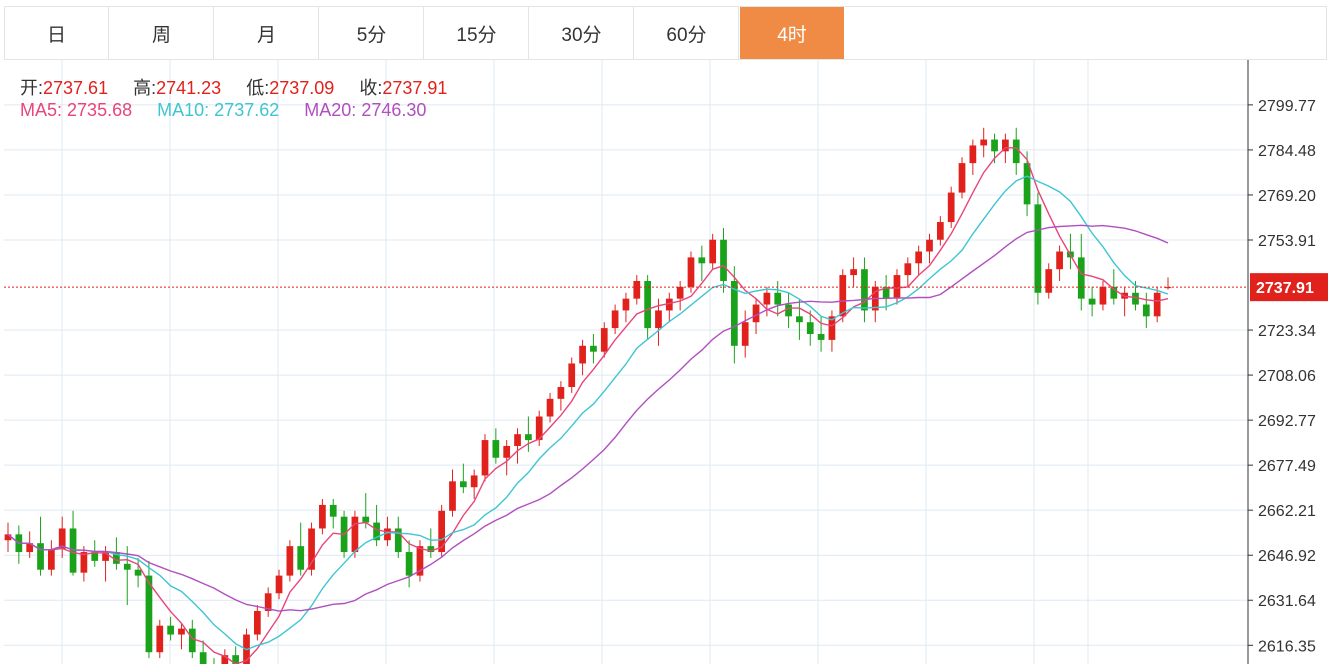 The image size is (1330, 664). I want to click on low-label: 低:, so click(258, 88).